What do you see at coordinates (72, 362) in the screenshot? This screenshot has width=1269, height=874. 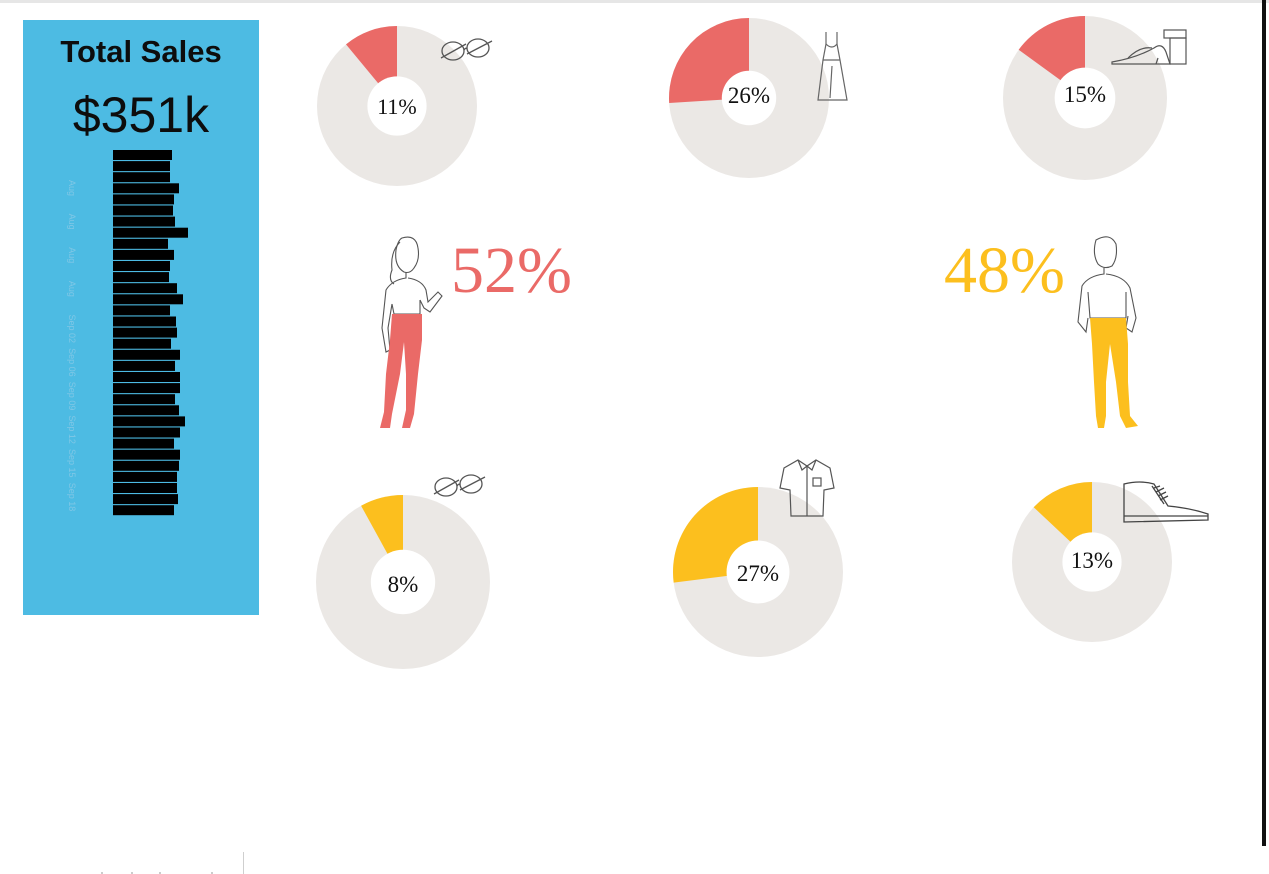 I see `sales-tick-label: Sep 06` at bounding box center [72, 362].